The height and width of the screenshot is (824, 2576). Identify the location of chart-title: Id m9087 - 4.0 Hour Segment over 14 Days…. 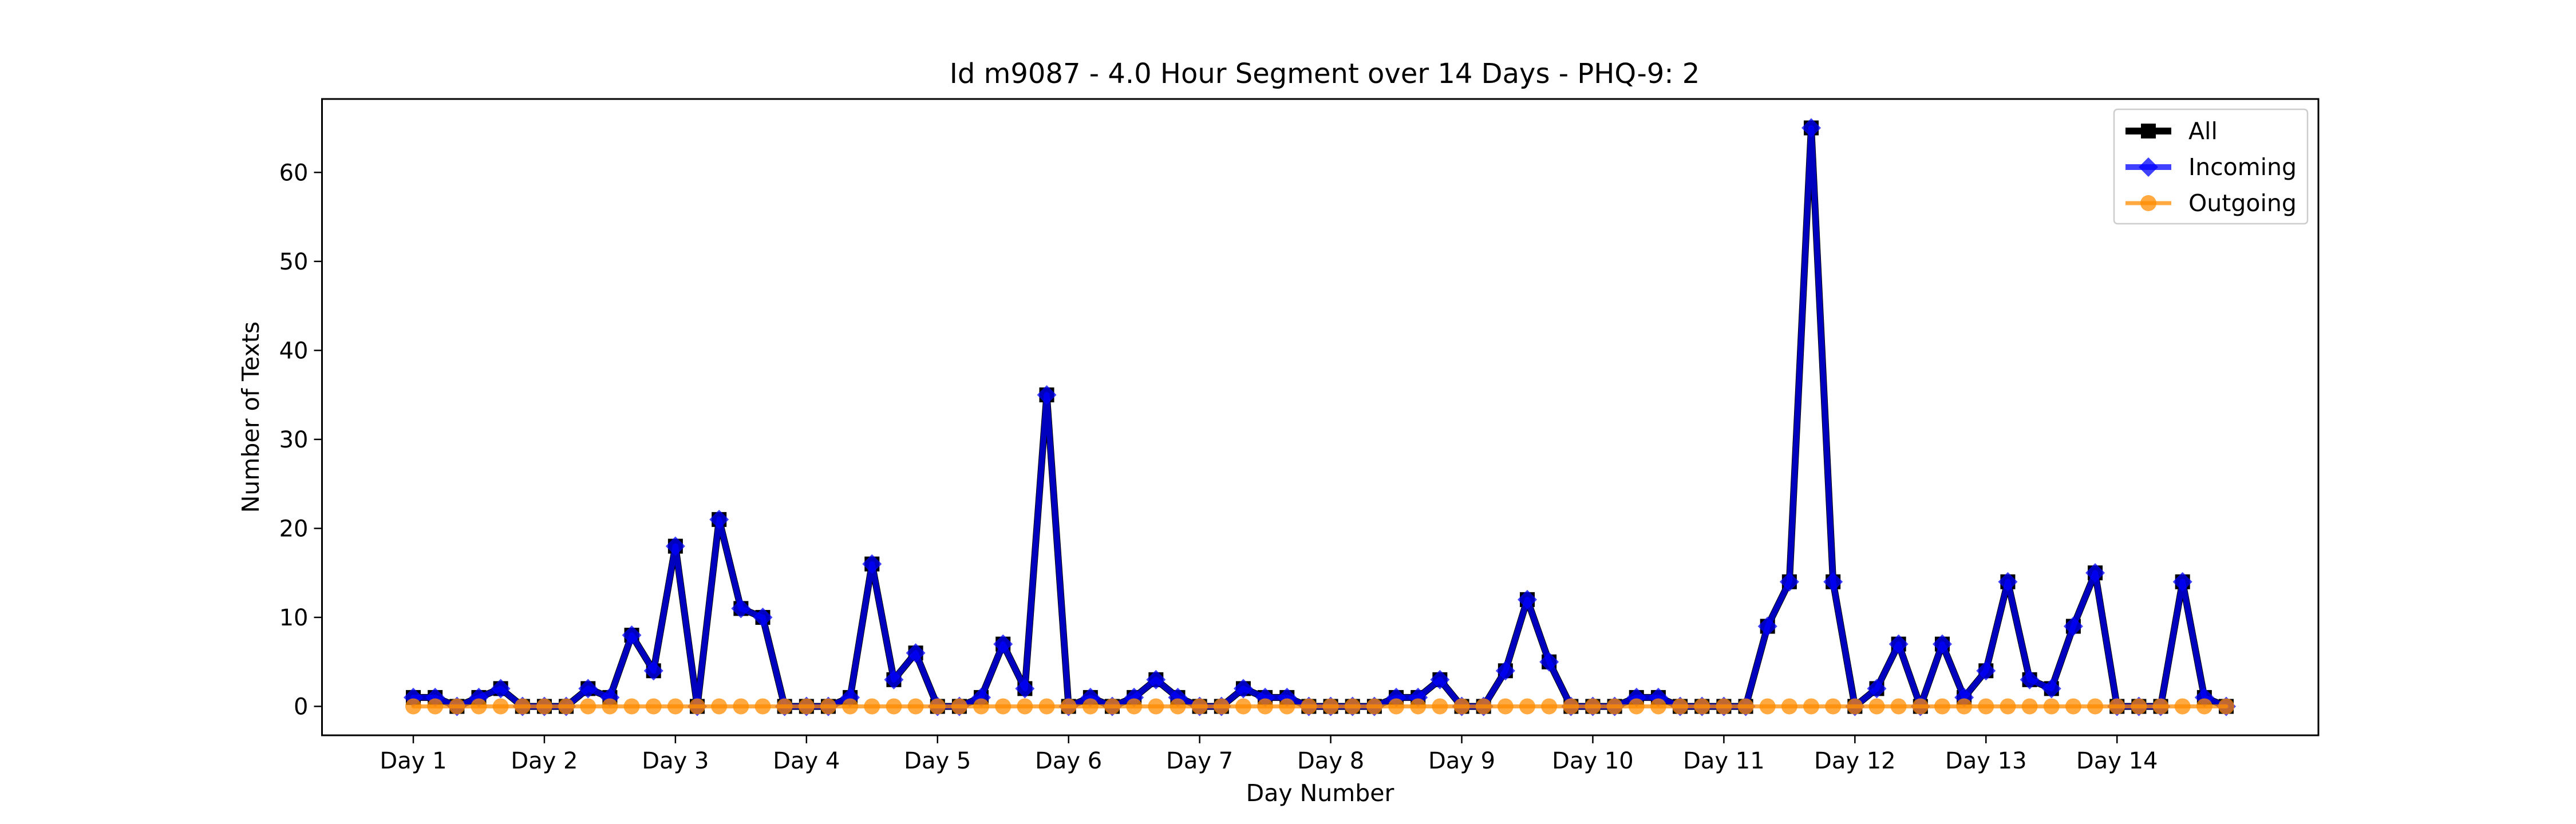
(1325, 74).